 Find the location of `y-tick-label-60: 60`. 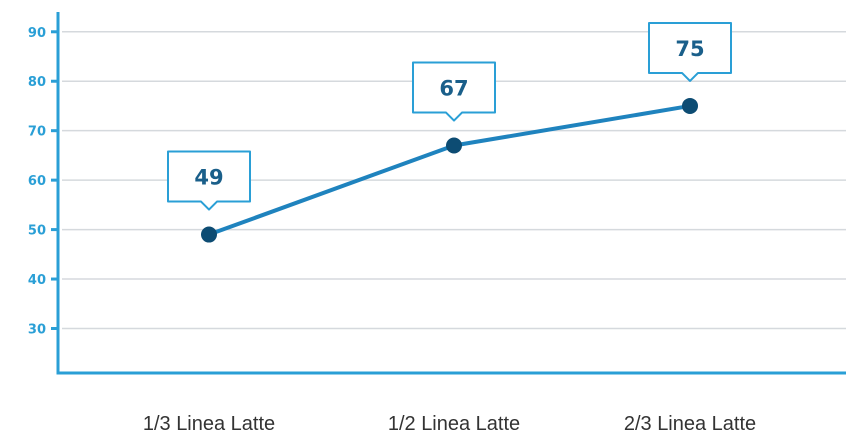

y-tick-label-60: 60 is located at coordinates (37, 181).